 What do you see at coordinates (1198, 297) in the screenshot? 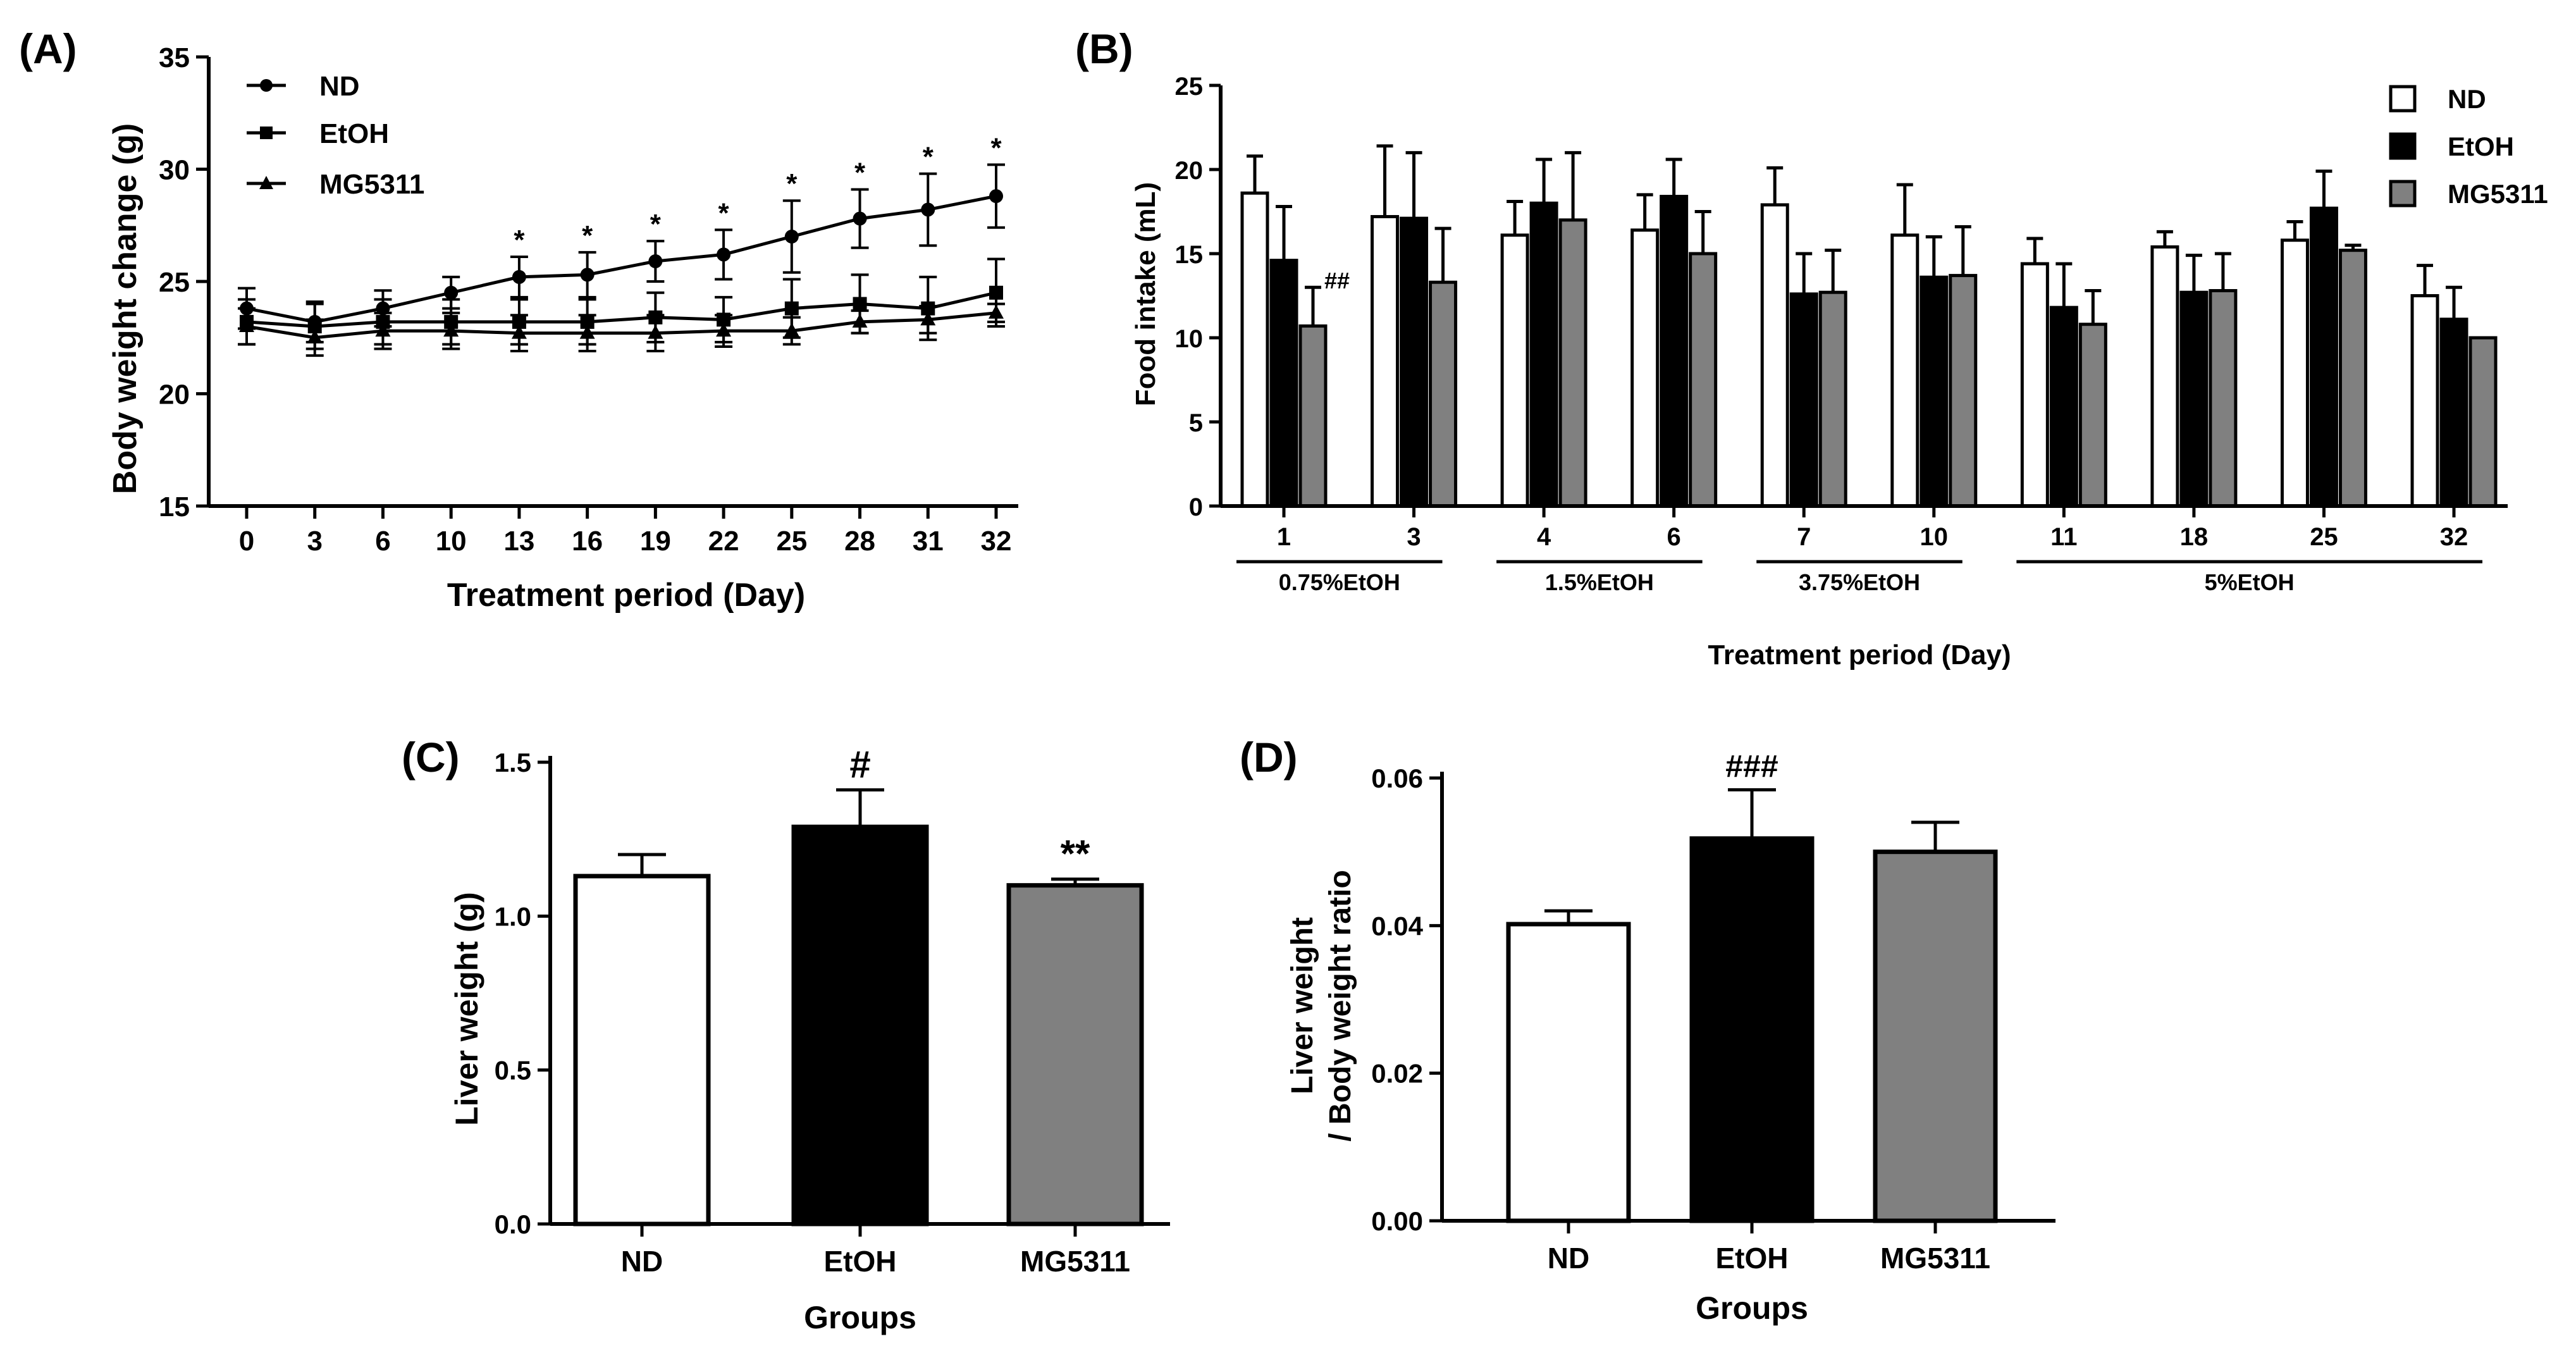
I see `panel-b-y-ticks: 0 5 10 15 20 25` at bounding box center [1198, 297].